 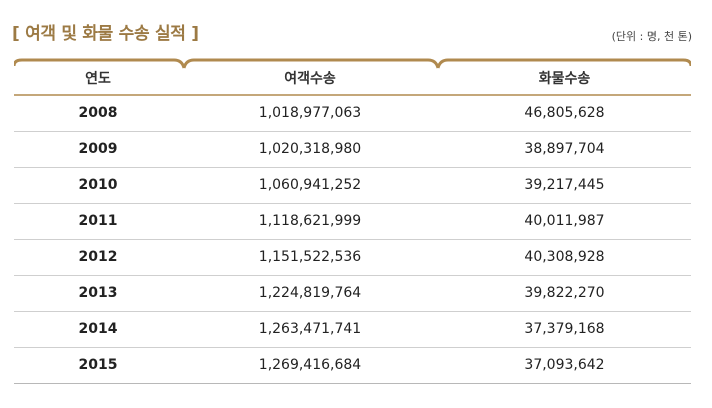 What do you see at coordinates (98, 113) in the screenshot?
I see `year-cell: 2008` at bounding box center [98, 113].